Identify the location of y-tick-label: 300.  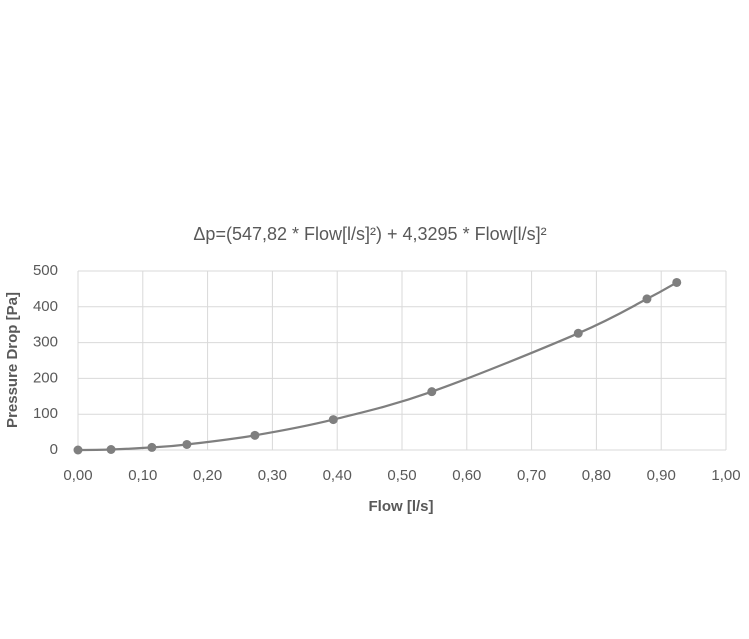
(45, 342).